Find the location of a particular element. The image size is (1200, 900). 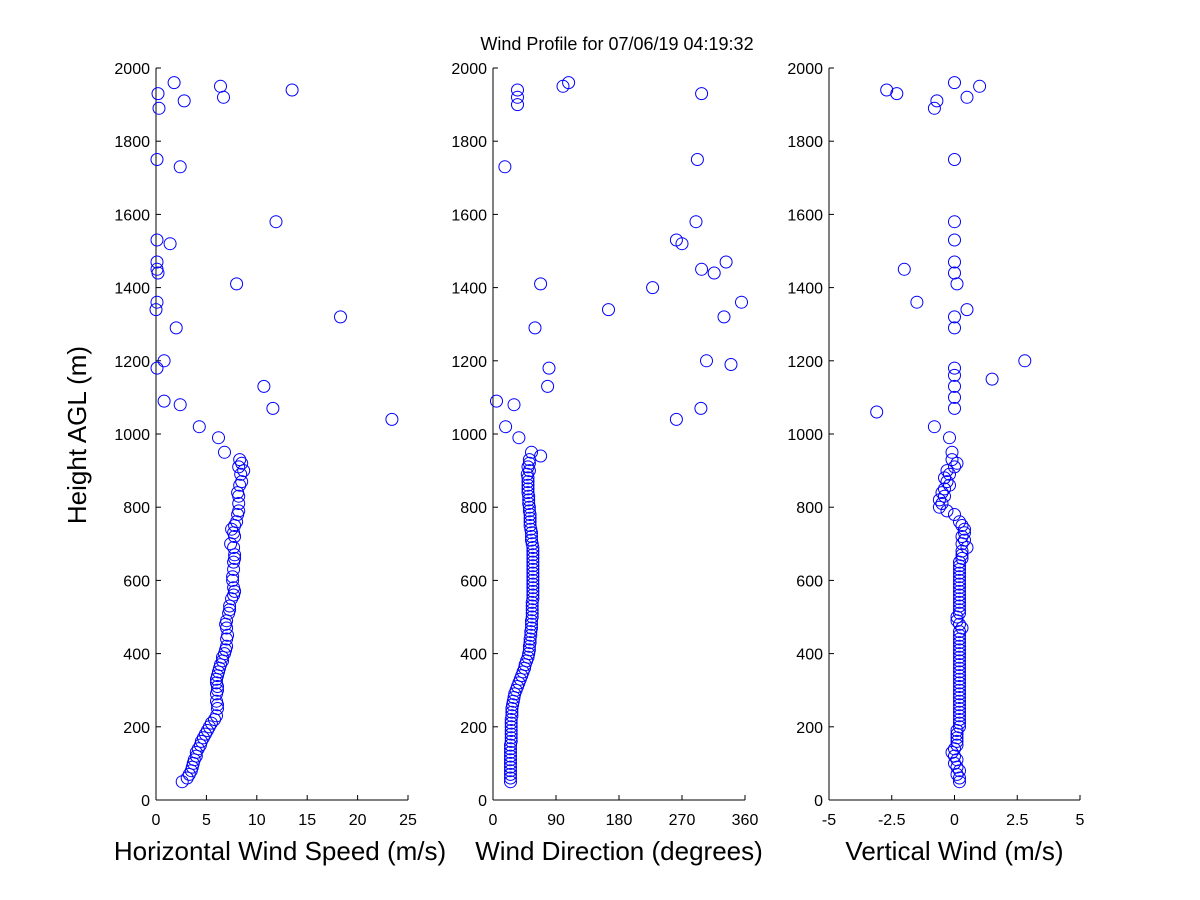

x-tick-label: -2.5 is located at coordinates (892, 820).